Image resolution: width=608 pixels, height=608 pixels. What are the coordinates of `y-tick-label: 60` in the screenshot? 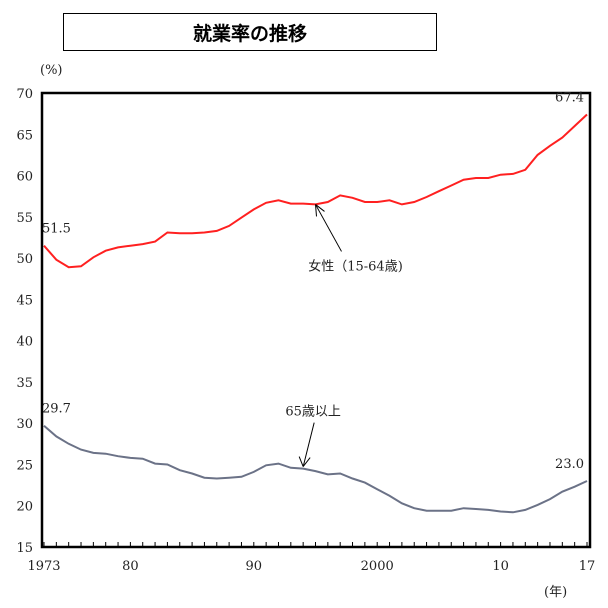 It's located at (24, 177).